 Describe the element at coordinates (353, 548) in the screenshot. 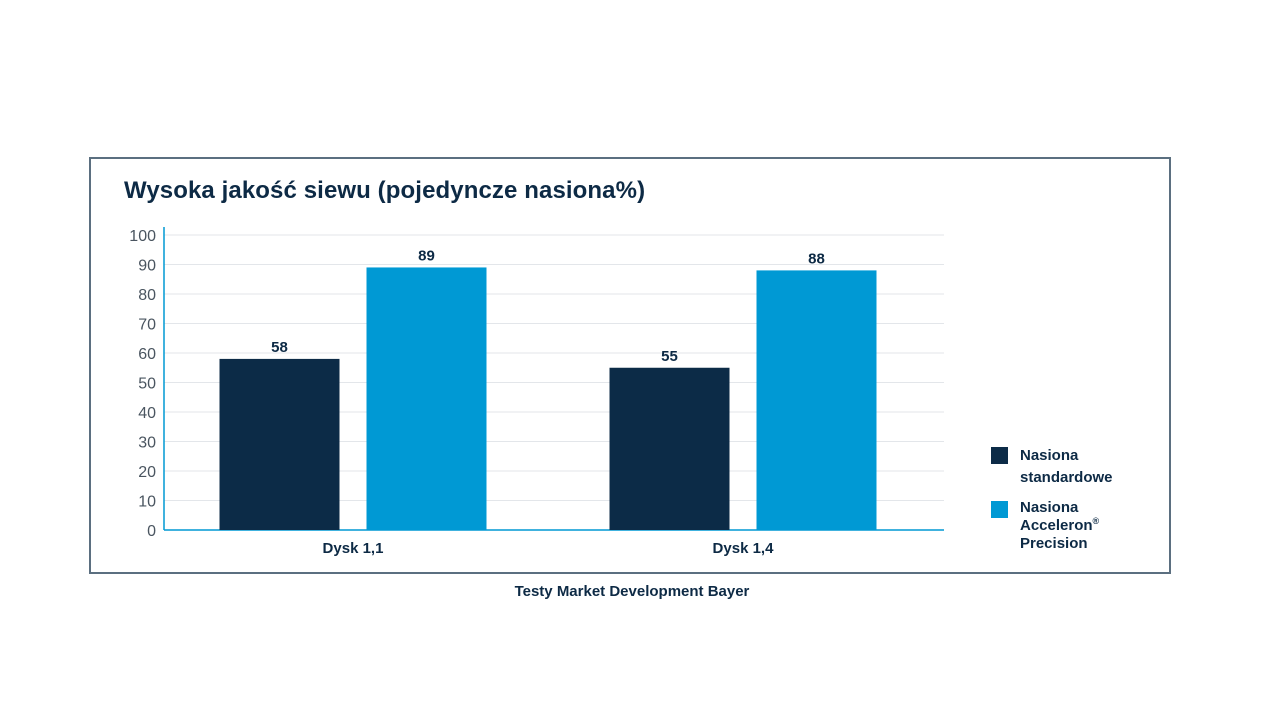

I see `x-category-label: Dysk 1,1` at that location.